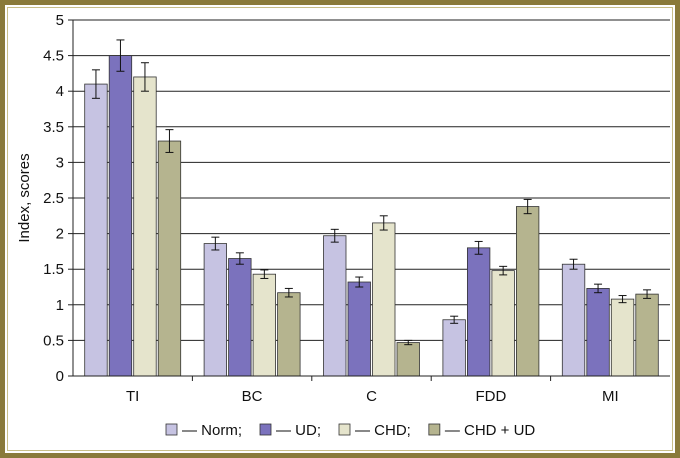  What do you see at coordinates (53, 127) in the screenshot?
I see `y-tick-label: 3.5` at bounding box center [53, 127].